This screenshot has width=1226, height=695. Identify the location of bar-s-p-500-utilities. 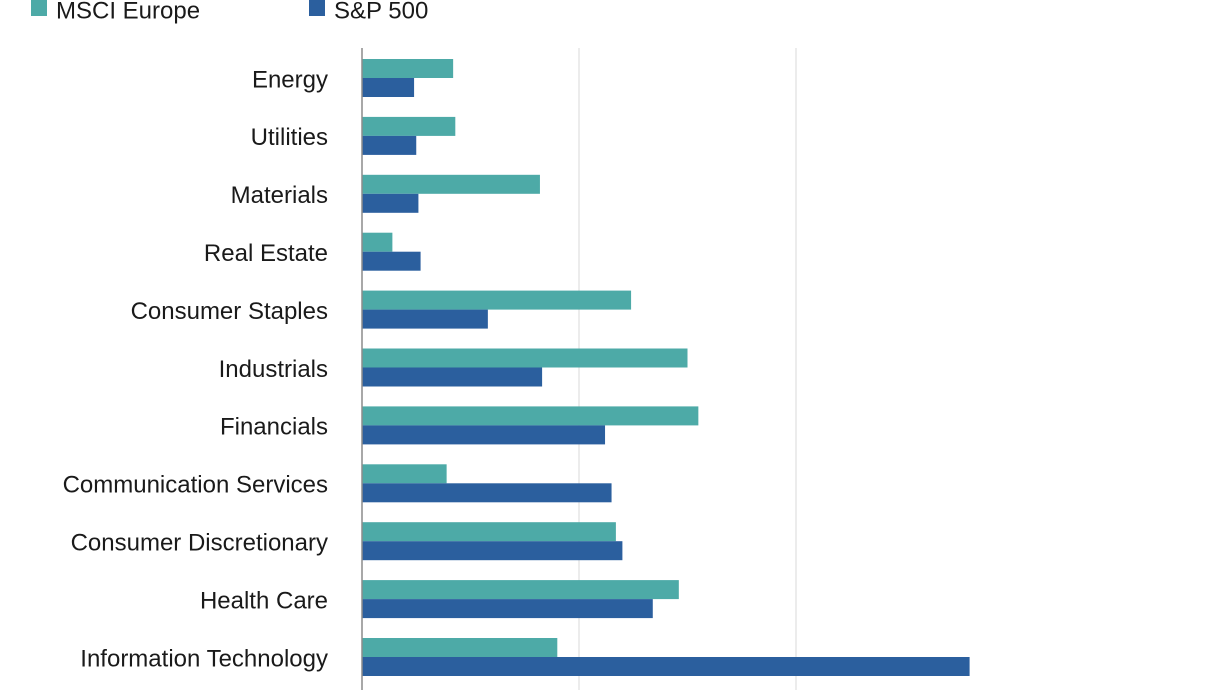
(389, 145).